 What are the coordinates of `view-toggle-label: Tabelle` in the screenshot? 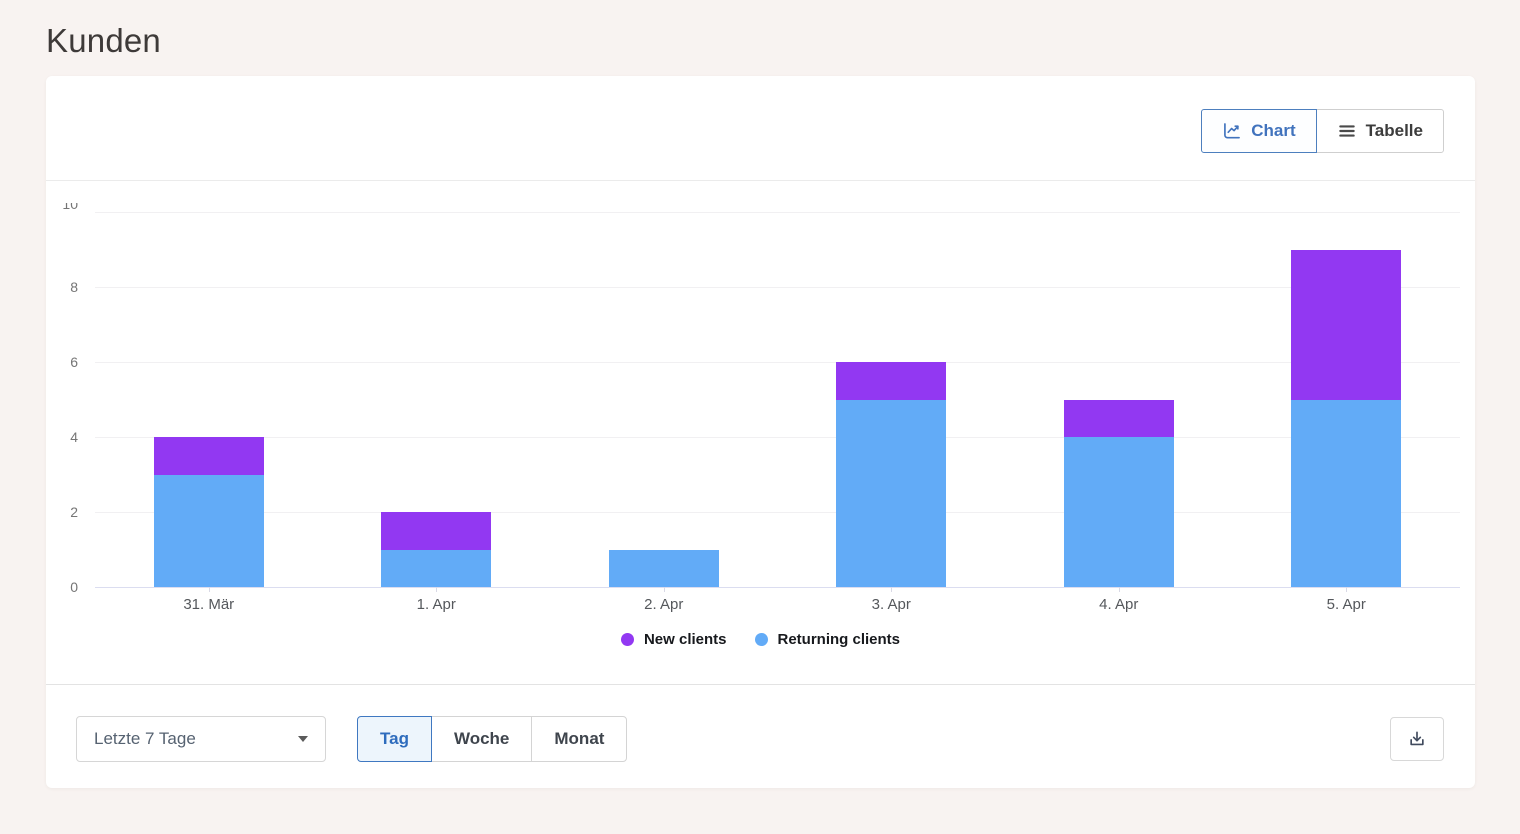 It's located at (1394, 130).